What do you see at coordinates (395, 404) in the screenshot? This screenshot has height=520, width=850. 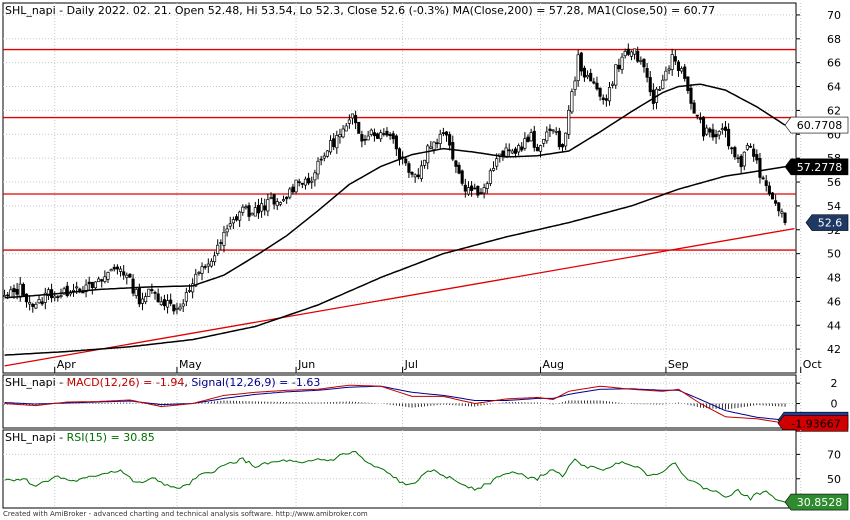 I see `macd-line` at bounding box center [395, 404].